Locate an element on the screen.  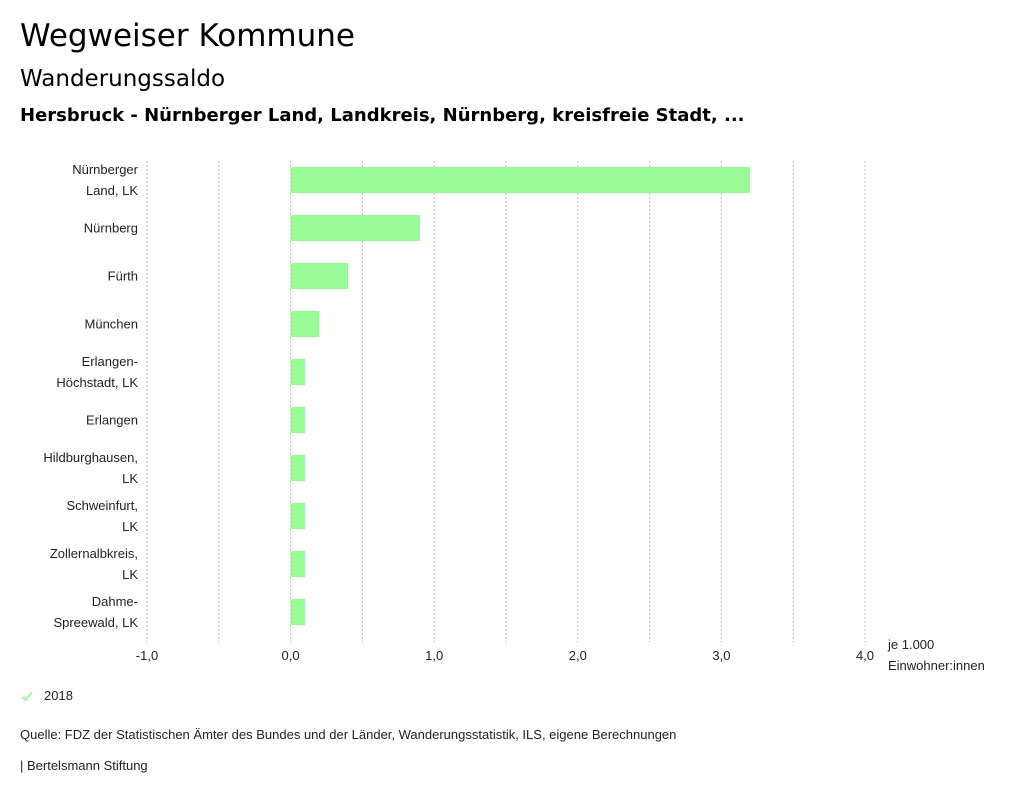
legend: 2018 is located at coordinates (46, 695).